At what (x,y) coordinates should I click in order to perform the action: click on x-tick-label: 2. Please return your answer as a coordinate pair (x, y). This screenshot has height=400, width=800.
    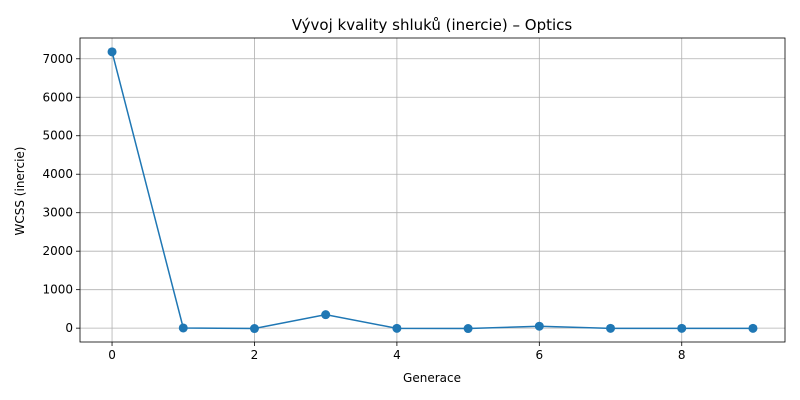
    Looking at the image, I should click on (255, 355).